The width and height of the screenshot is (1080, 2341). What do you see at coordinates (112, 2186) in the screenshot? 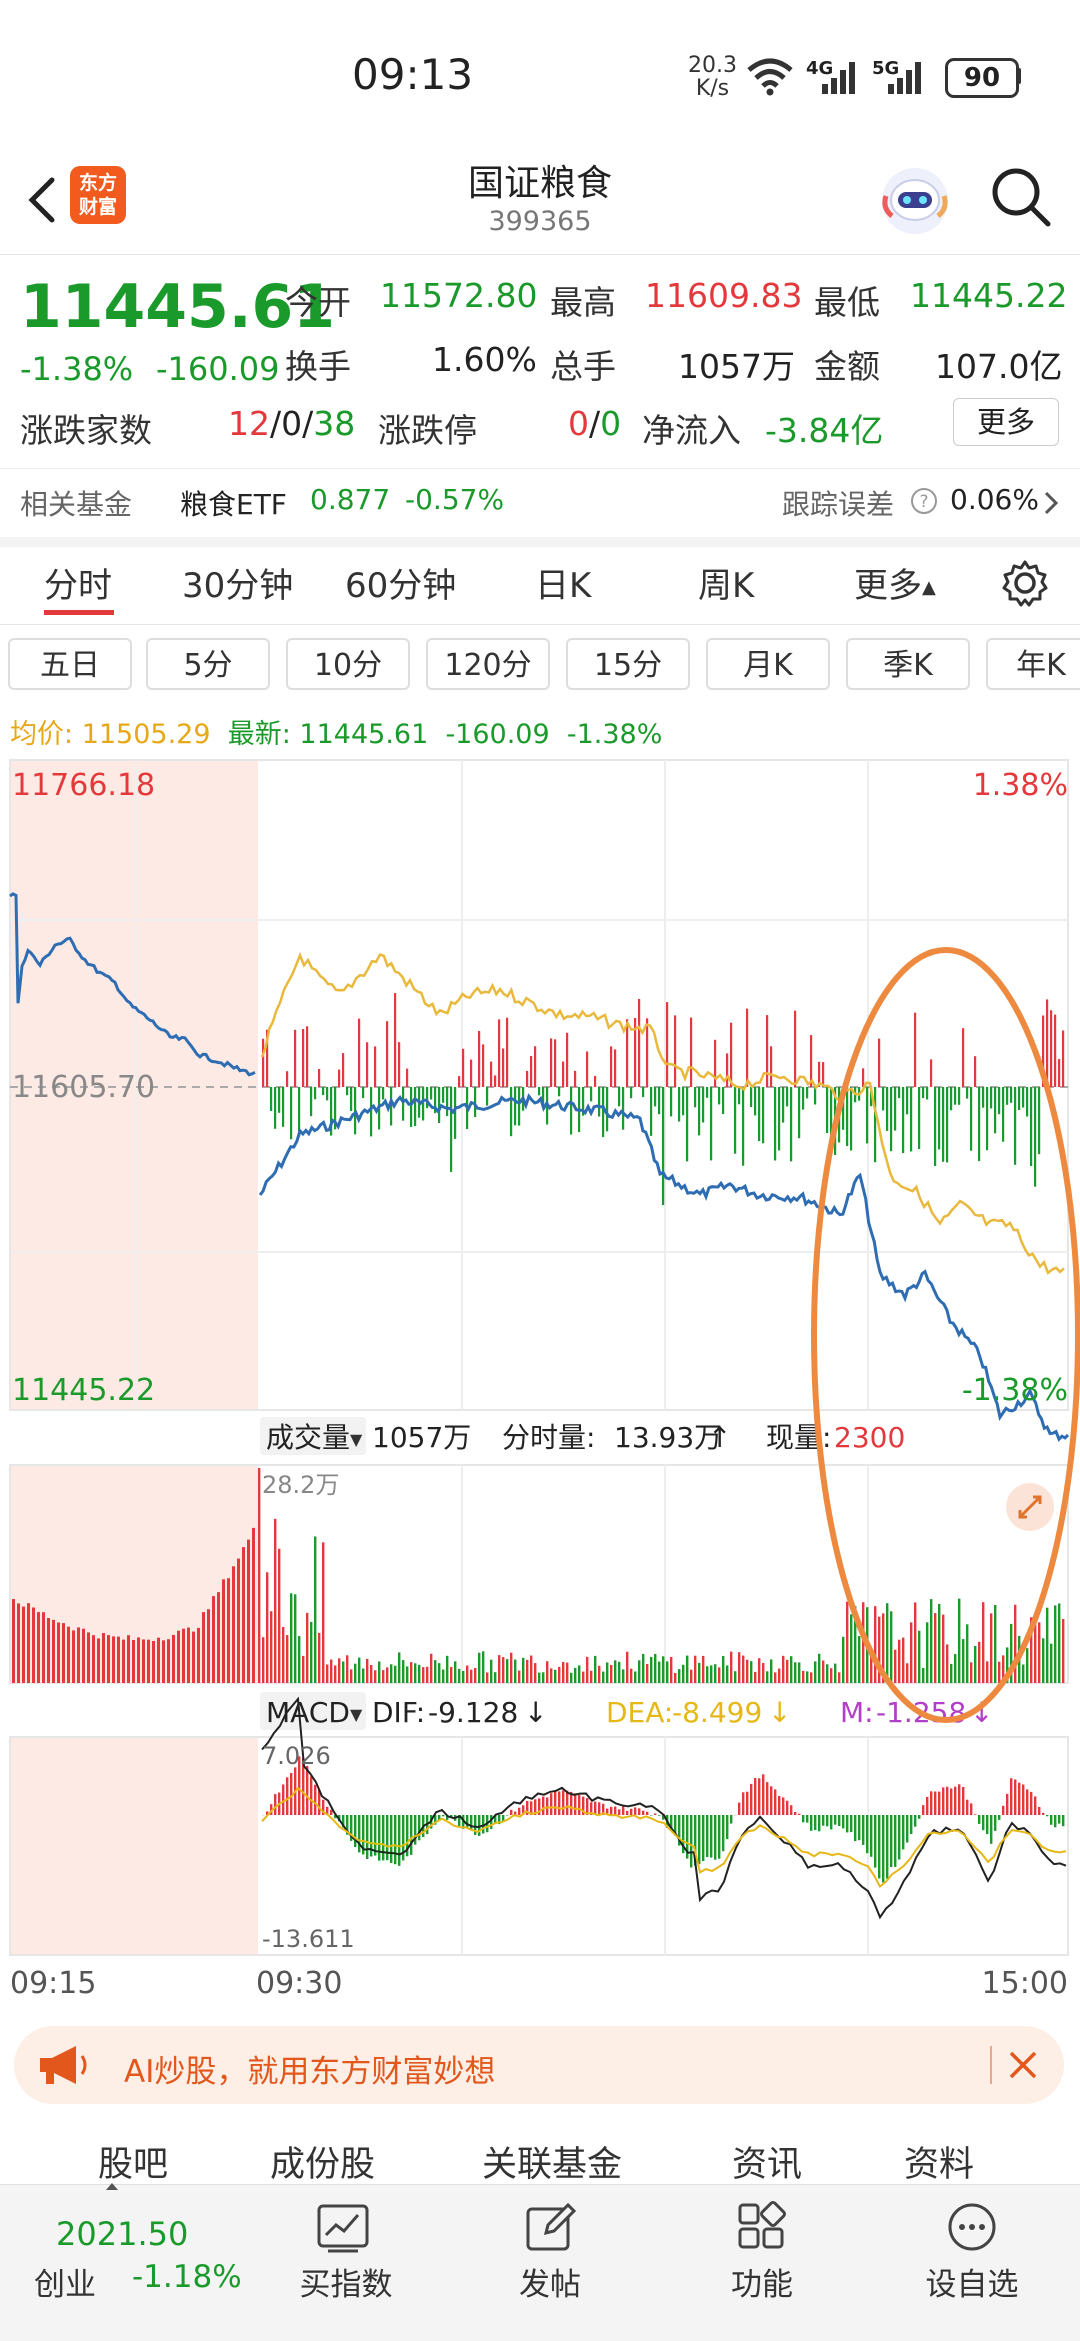
I see `caret-up-small-icon` at bounding box center [112, 2186].